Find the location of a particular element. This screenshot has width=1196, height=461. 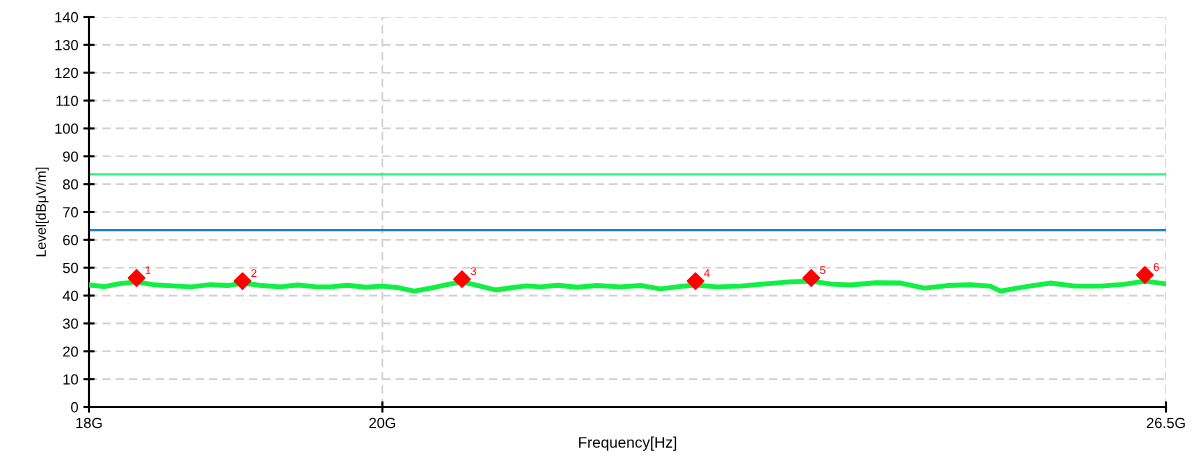

x-tick-label: 18G is located at coordinates (89, 423).